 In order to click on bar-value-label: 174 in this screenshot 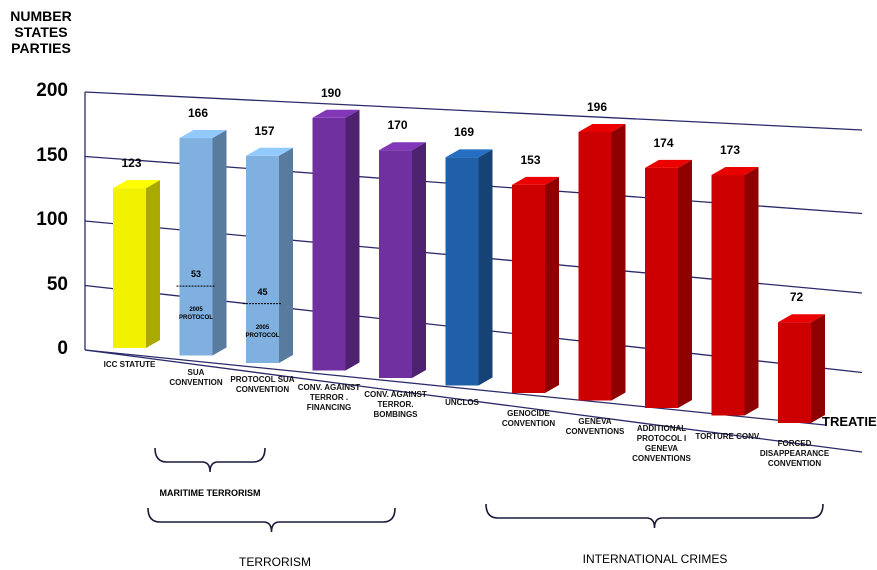, I will do `click(663, 142)`.